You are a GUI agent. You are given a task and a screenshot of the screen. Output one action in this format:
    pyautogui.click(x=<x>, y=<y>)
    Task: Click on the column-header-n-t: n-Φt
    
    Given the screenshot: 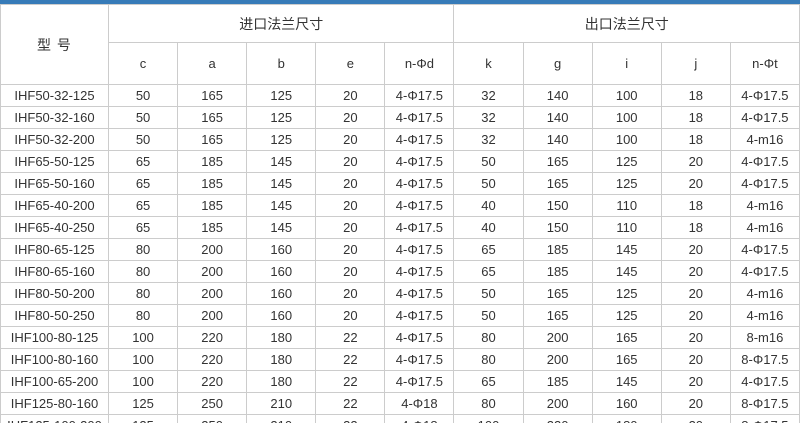 What is the action you would take?
    pyautogui.click(x=764, y=63)
    